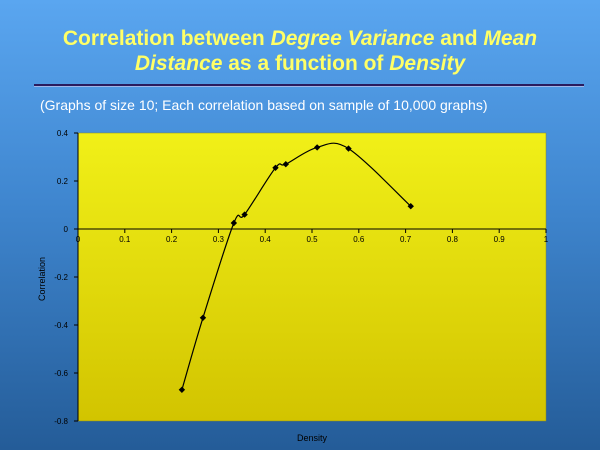 Image resolution: width=600 pixels, height=450 pixels. Describe the element at coordinates (309, 85) in the screenshot. I see `title-divider` at that location.